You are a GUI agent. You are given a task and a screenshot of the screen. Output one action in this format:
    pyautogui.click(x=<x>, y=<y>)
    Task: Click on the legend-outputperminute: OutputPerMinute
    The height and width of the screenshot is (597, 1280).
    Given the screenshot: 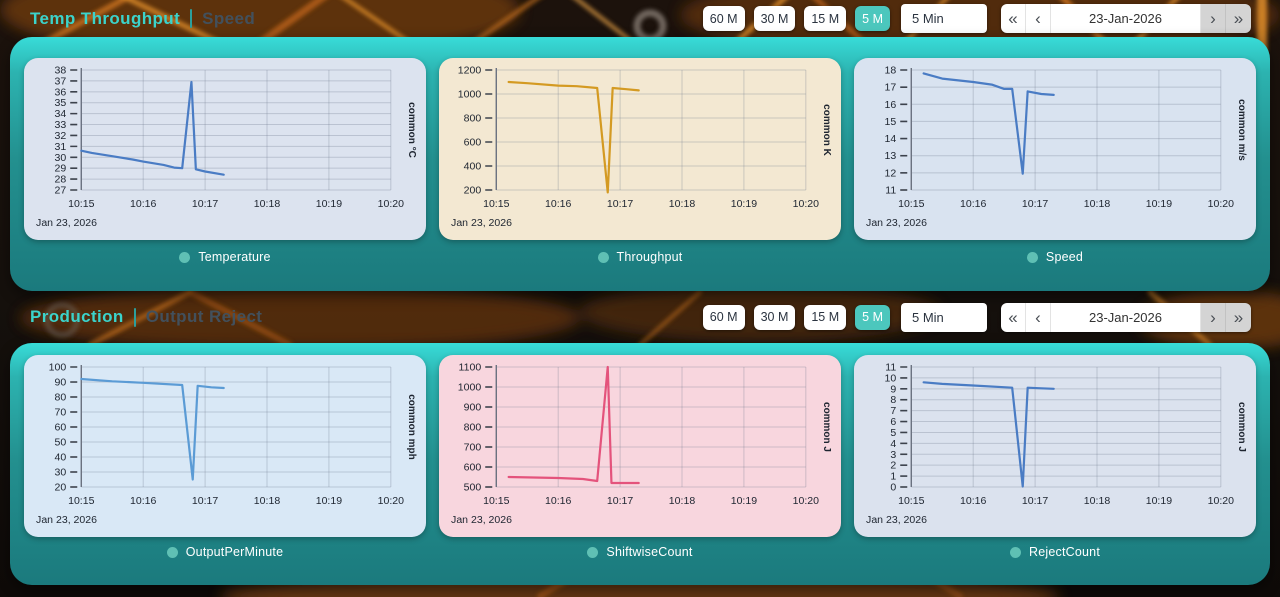 What is the action you would take?
    pyautogui.click(x=225, y=552)
    